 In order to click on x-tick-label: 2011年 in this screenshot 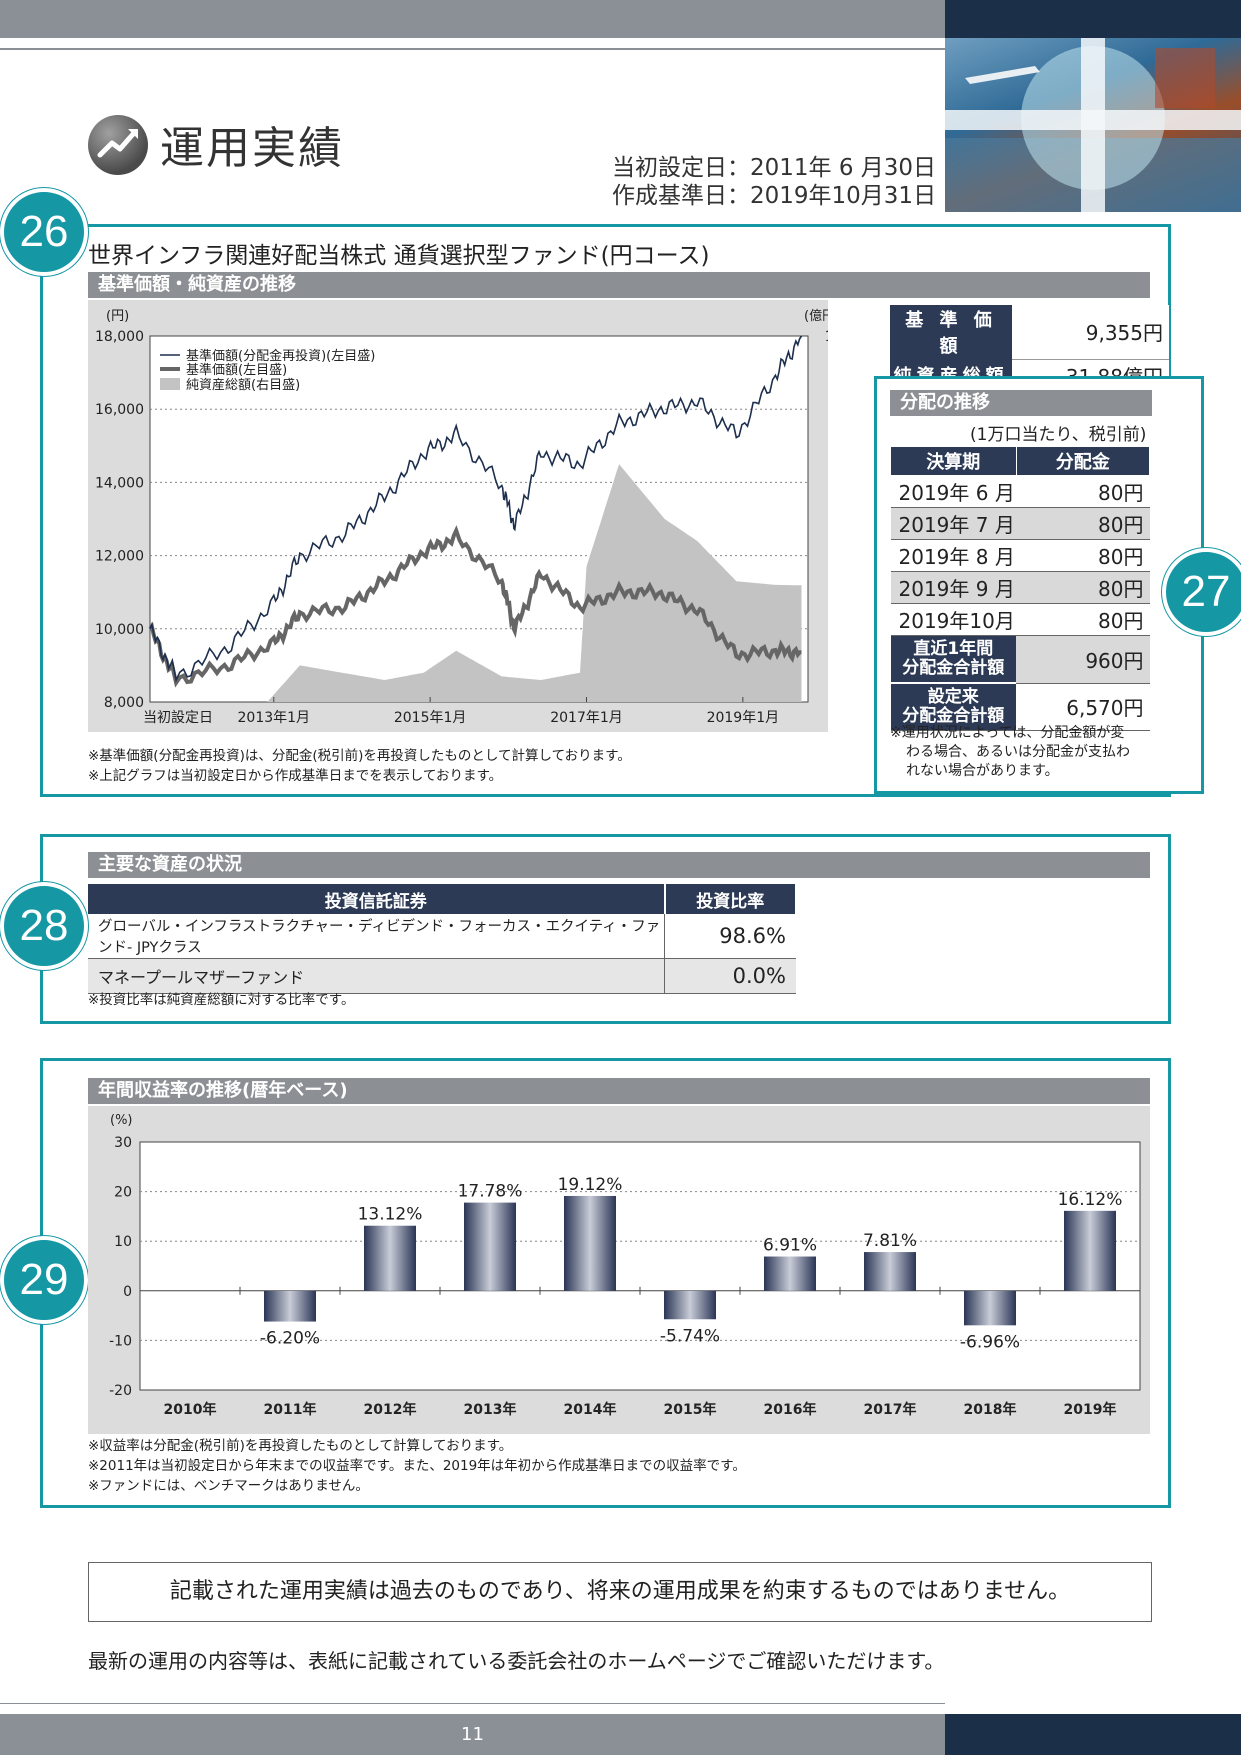, I will do `click(290, 1409)`.